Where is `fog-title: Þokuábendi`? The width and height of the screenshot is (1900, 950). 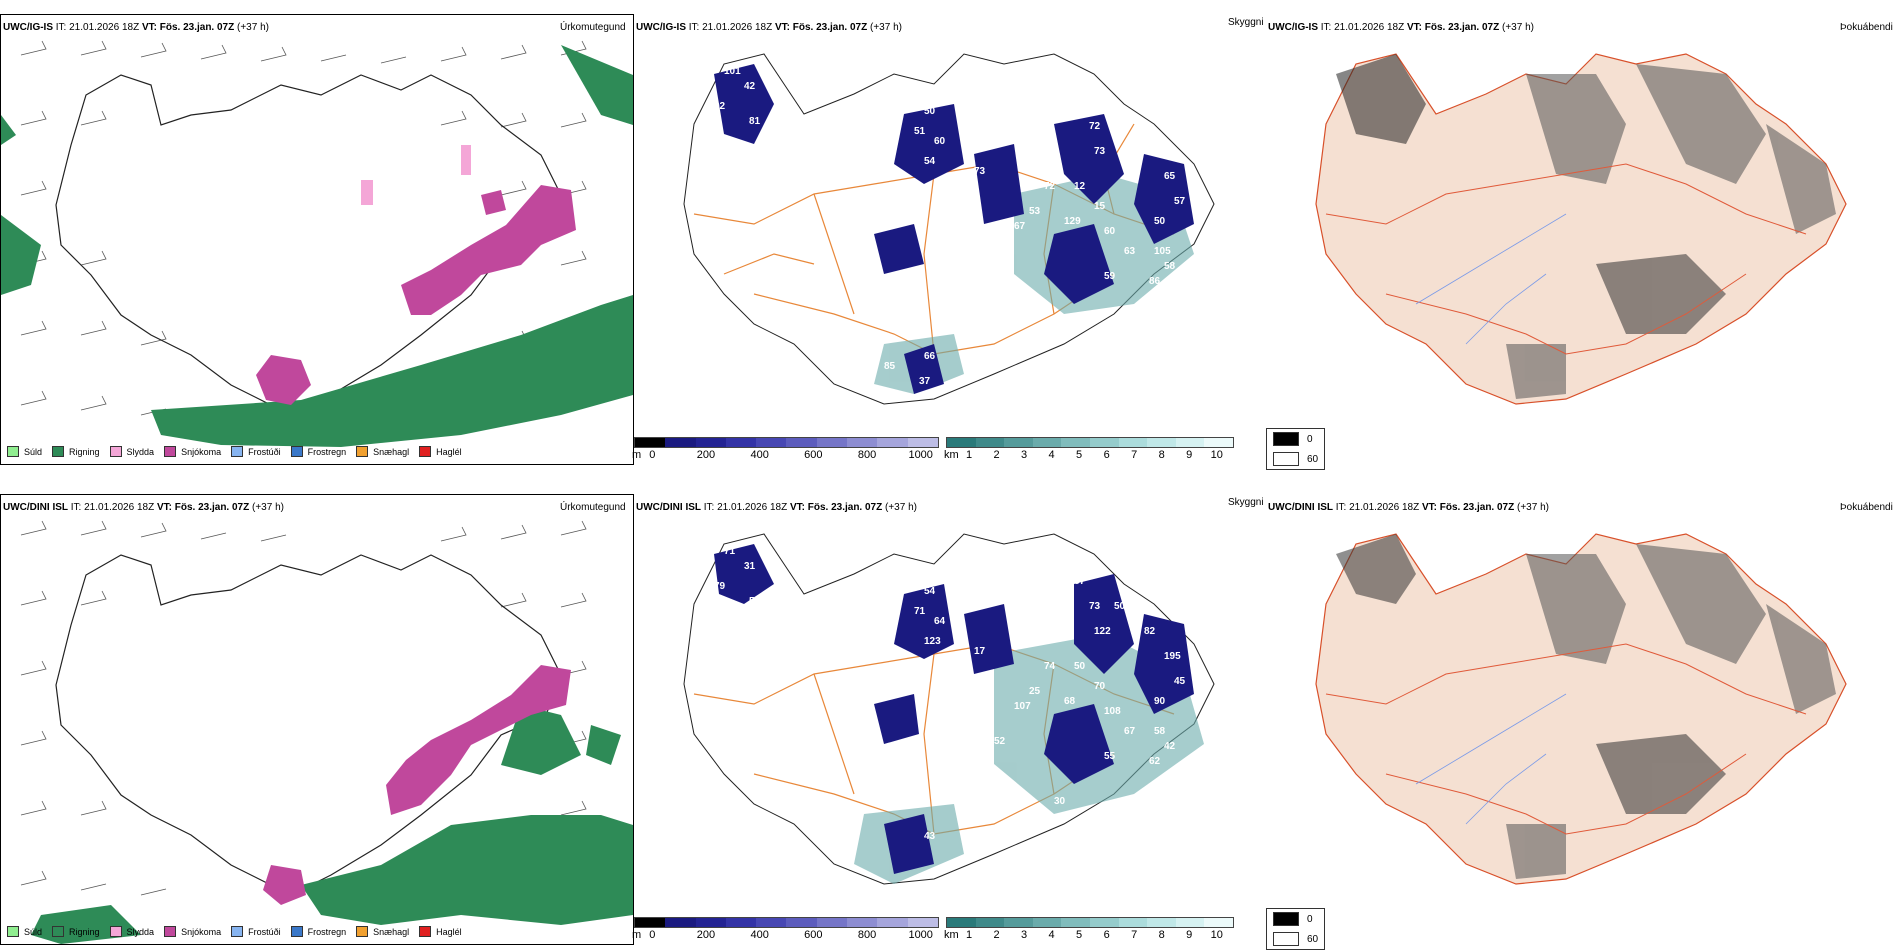
fog-title: Þokuábendi is located at coordinates (1866, 507).